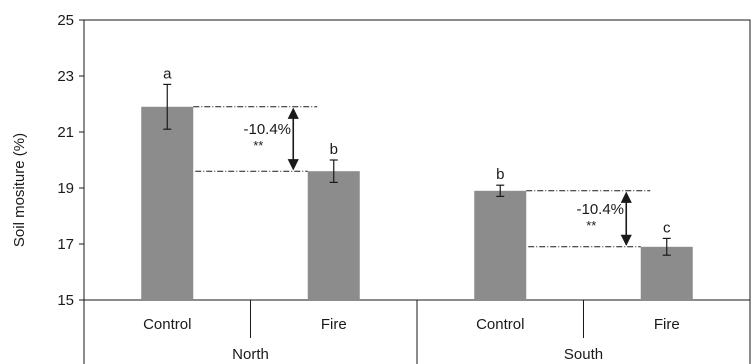 The height and width of the screenshot is (364, 752). I want to click on significance-letter: c, so click(667, 227).